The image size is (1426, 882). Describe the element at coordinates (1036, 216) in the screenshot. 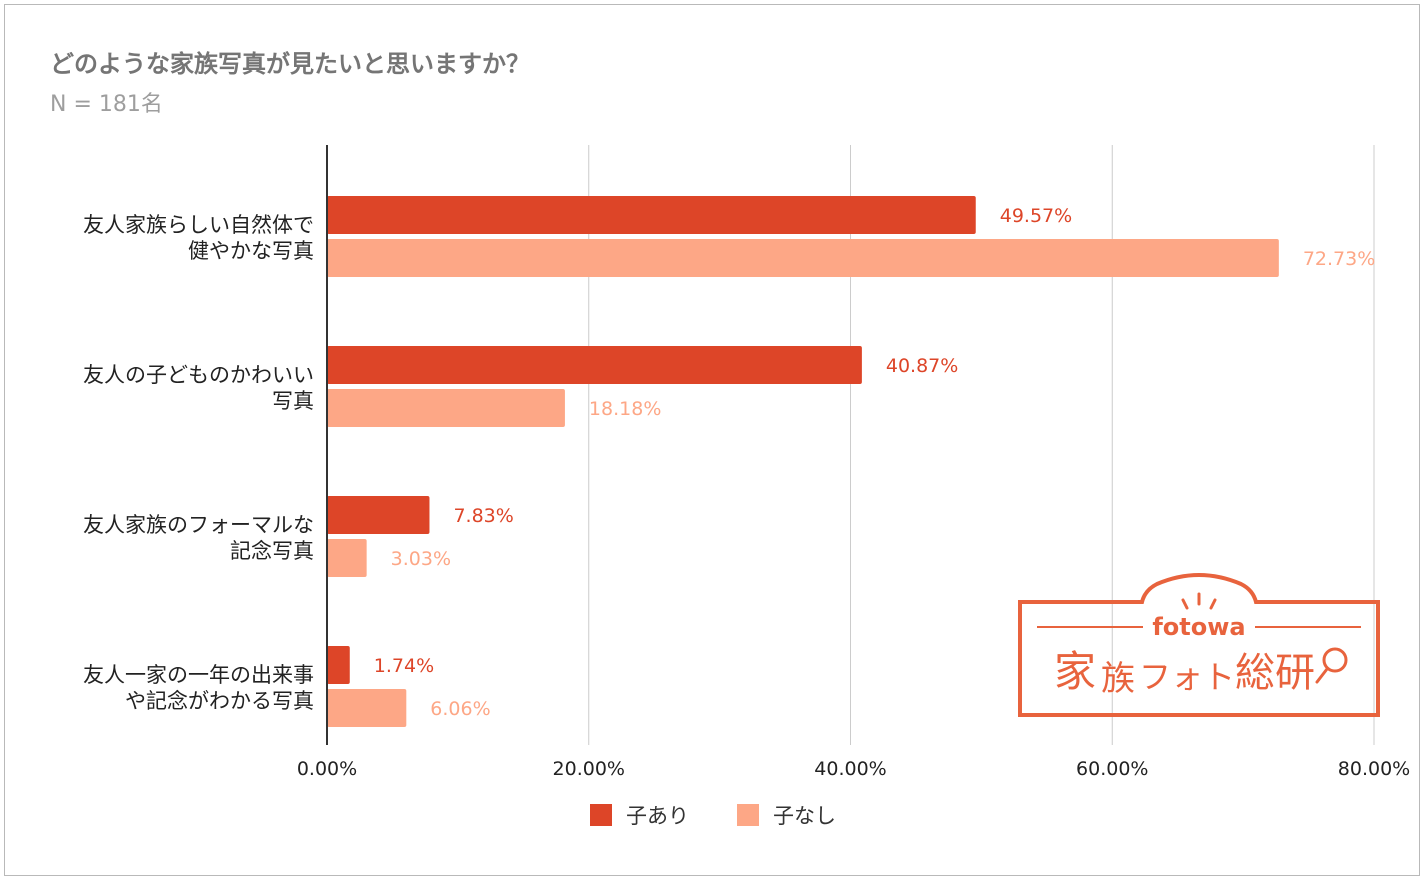

I see `data-label: 49.57%` at that location.